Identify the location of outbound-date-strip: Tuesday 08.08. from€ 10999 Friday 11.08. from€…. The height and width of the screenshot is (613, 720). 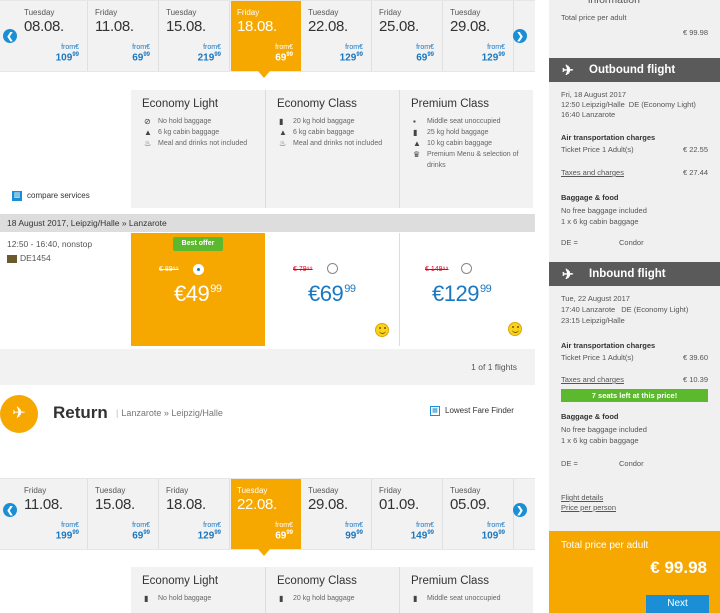
(267, 36).